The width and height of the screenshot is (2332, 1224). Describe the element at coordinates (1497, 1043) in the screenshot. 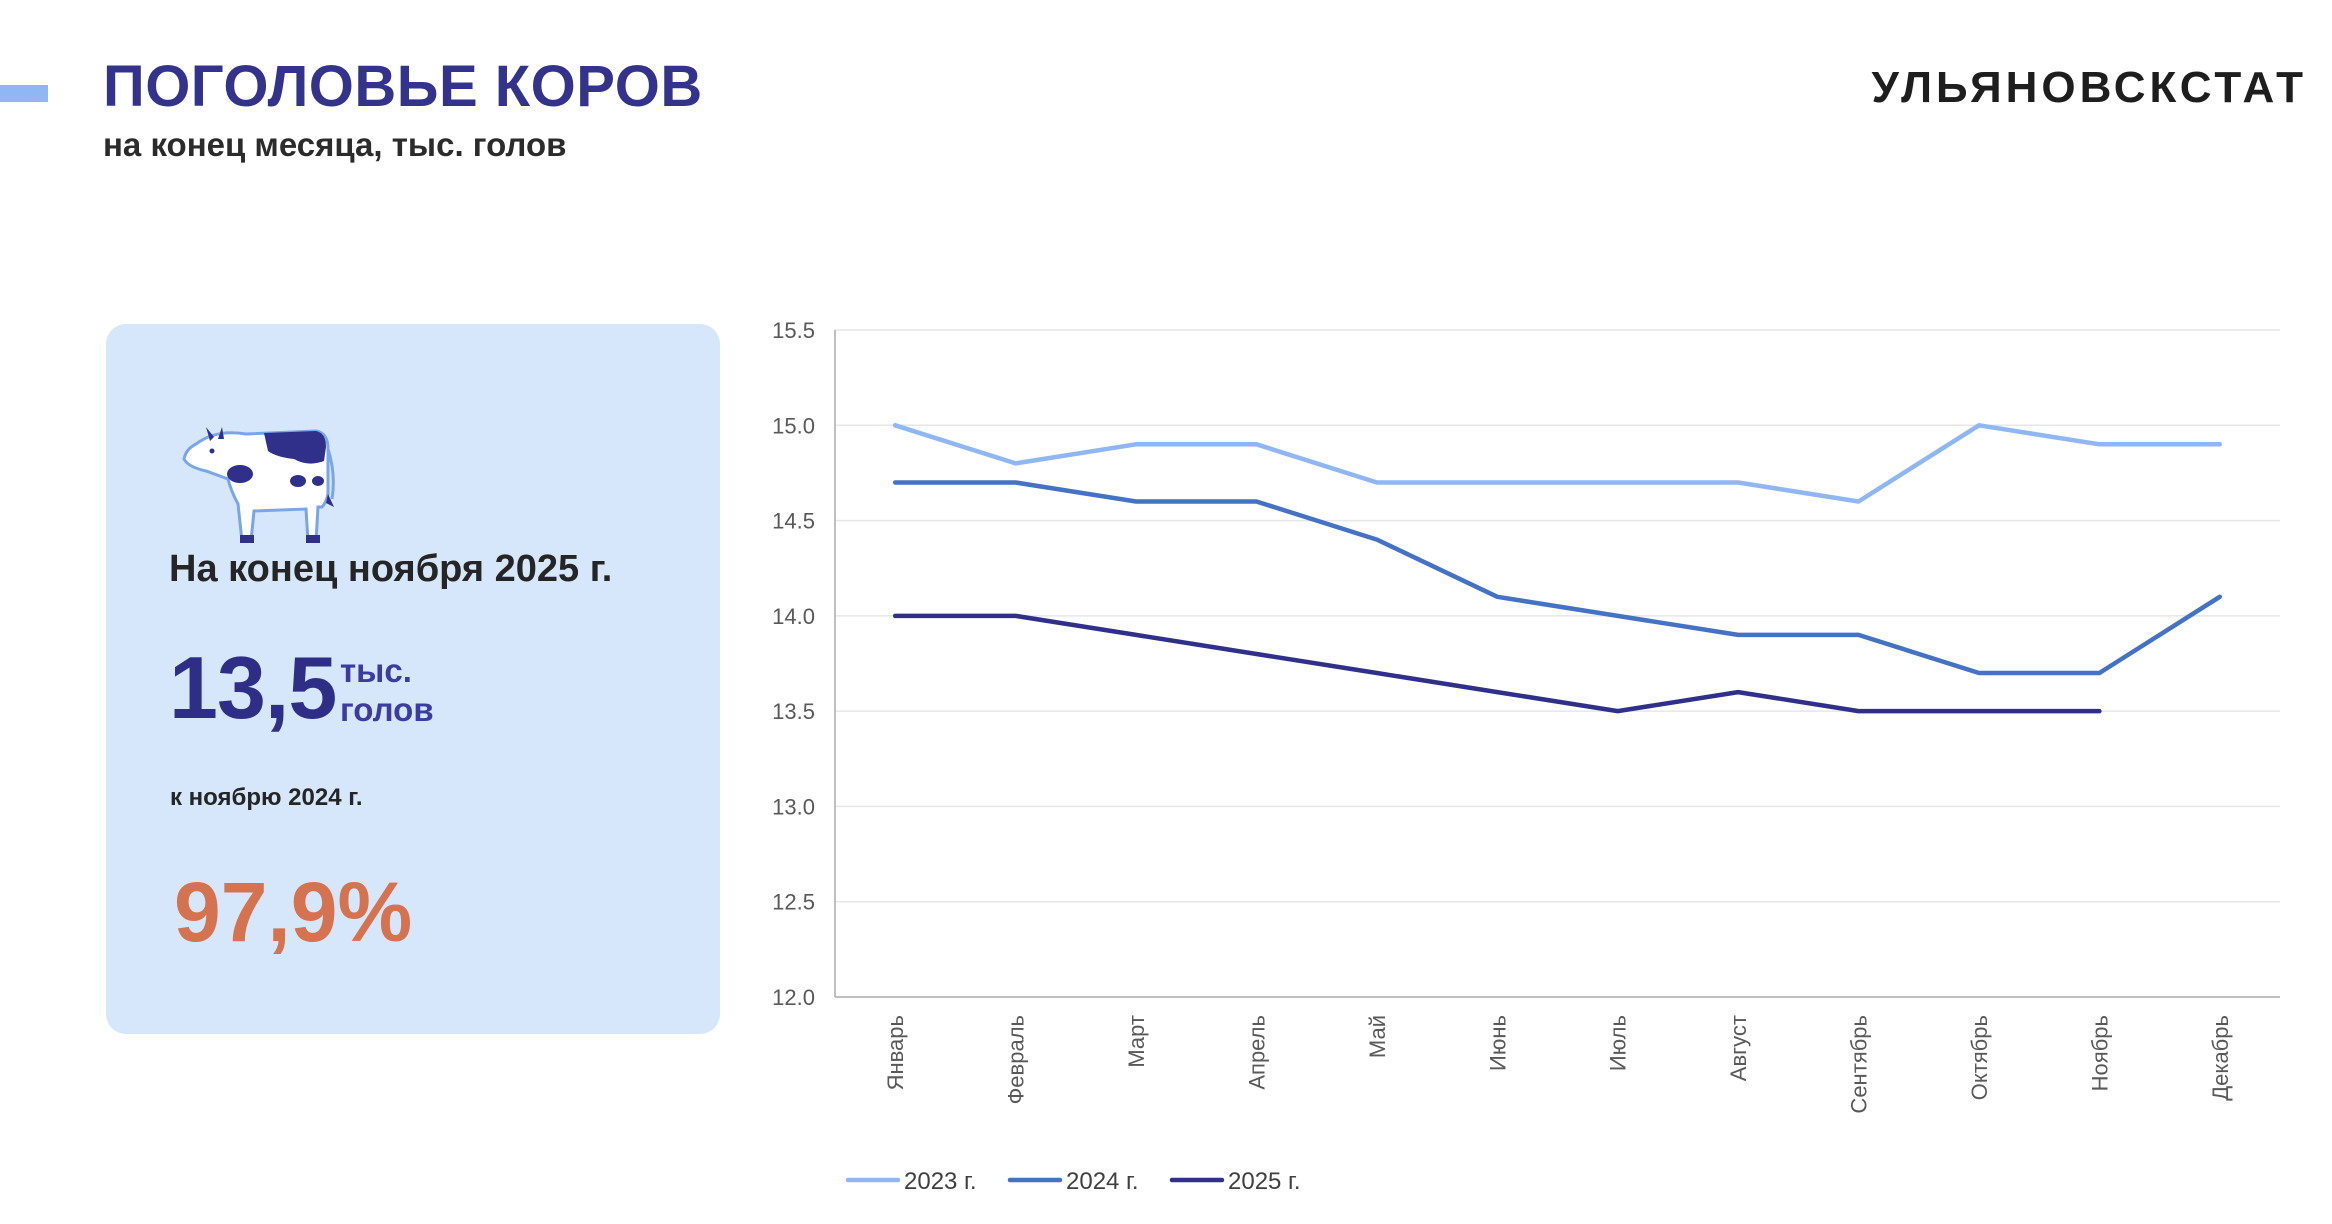

I see `x-tick-label: Июнь` at that location.